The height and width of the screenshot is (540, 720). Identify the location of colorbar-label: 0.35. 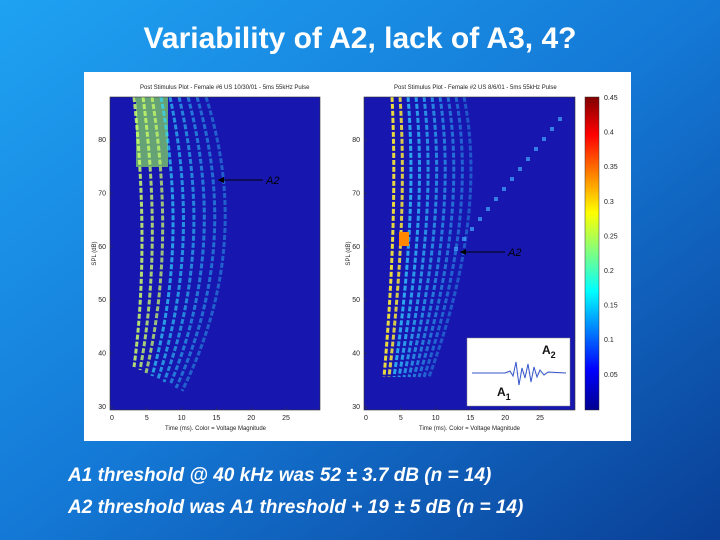
(611, 167).